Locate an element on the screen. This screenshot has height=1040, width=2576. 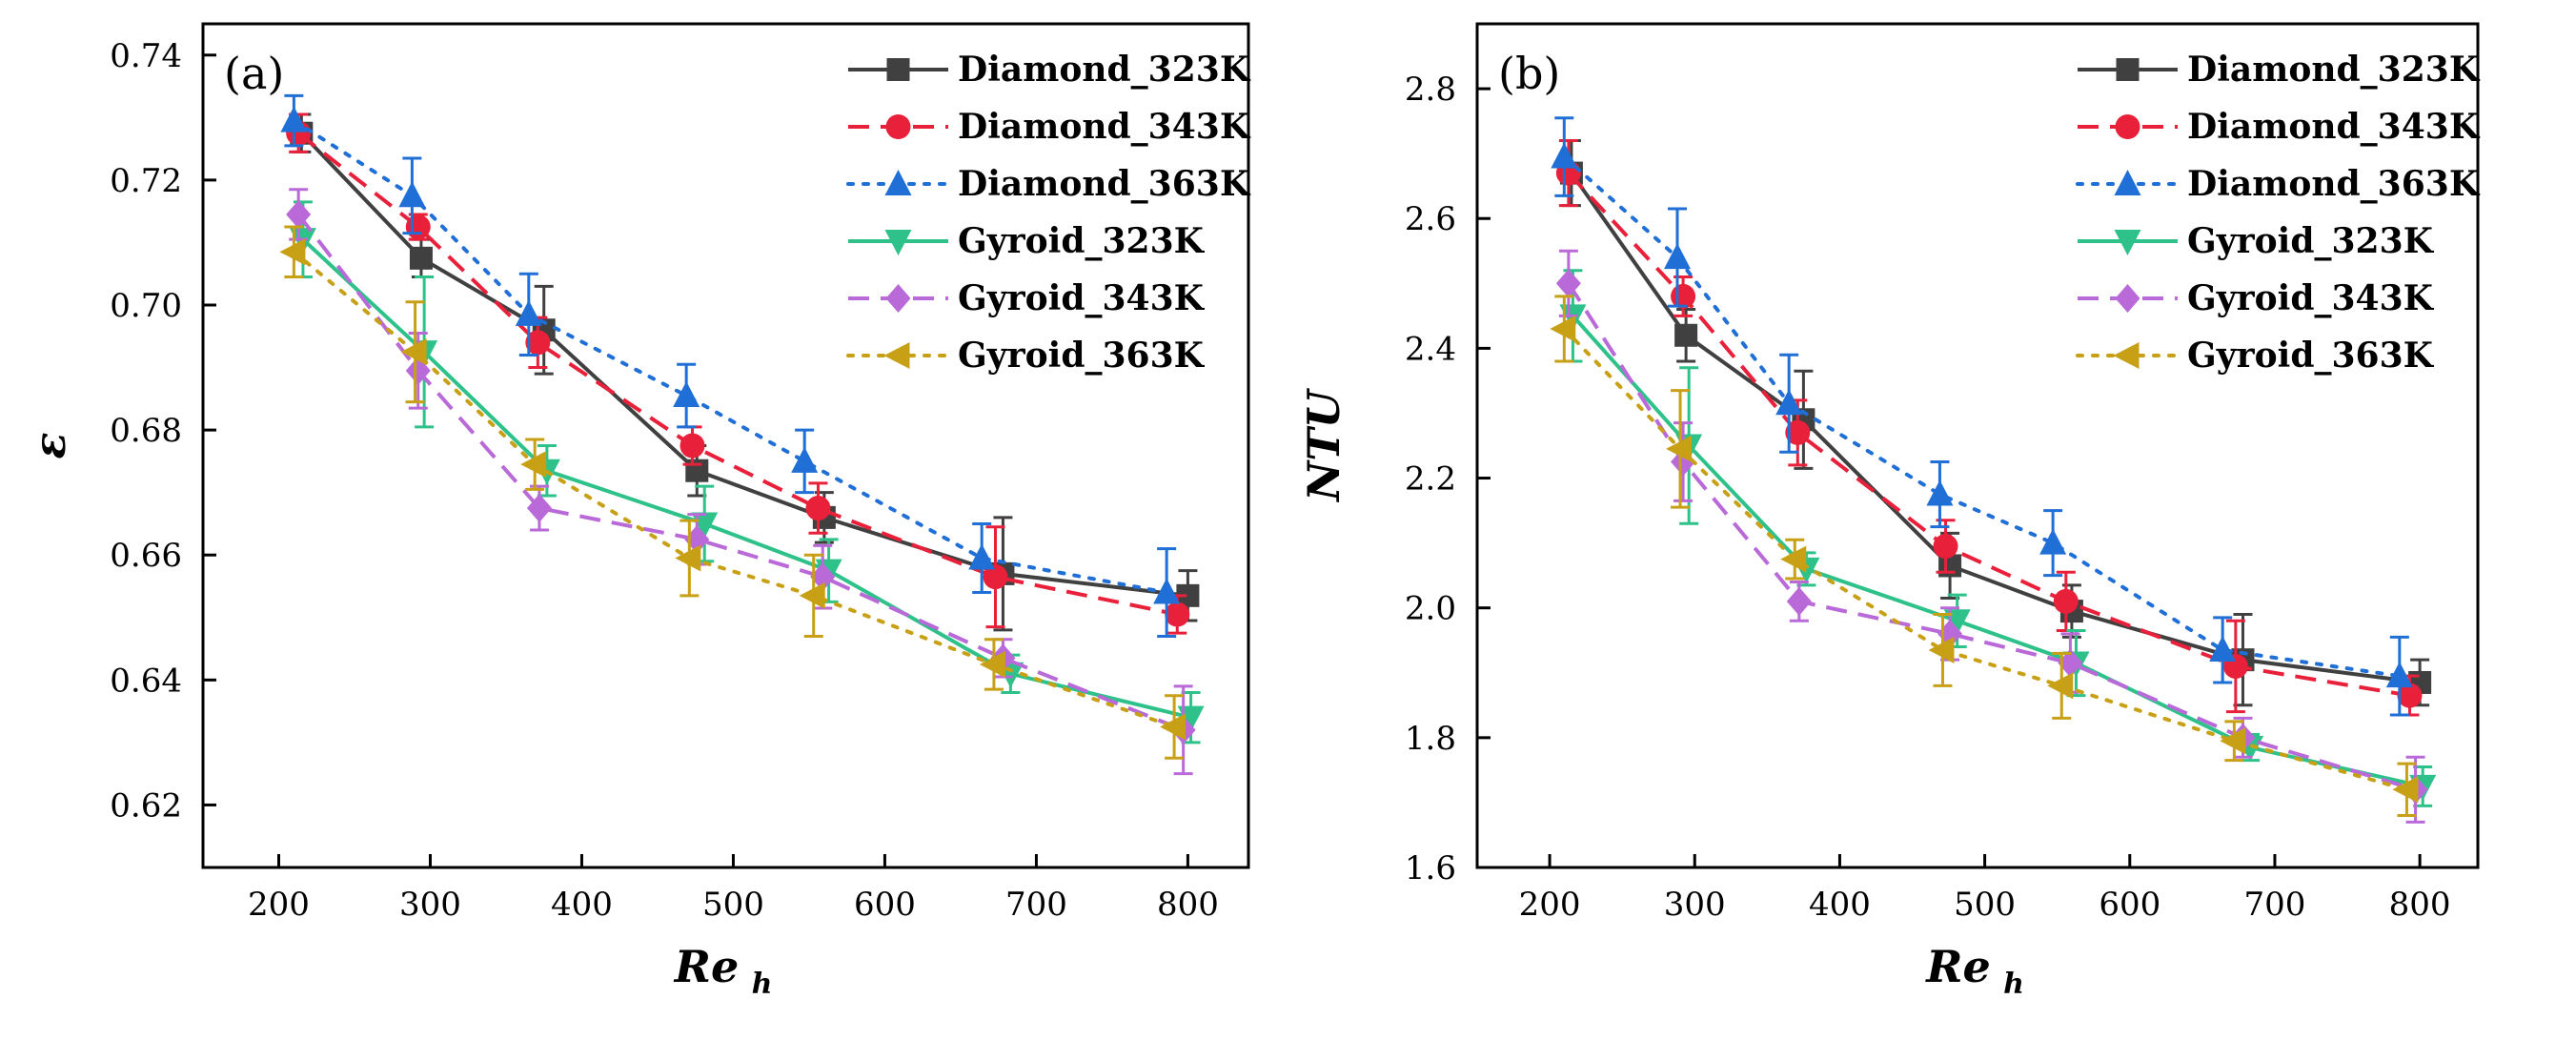
y-tick-label: 0.66 is located at coordinates (146, 556).